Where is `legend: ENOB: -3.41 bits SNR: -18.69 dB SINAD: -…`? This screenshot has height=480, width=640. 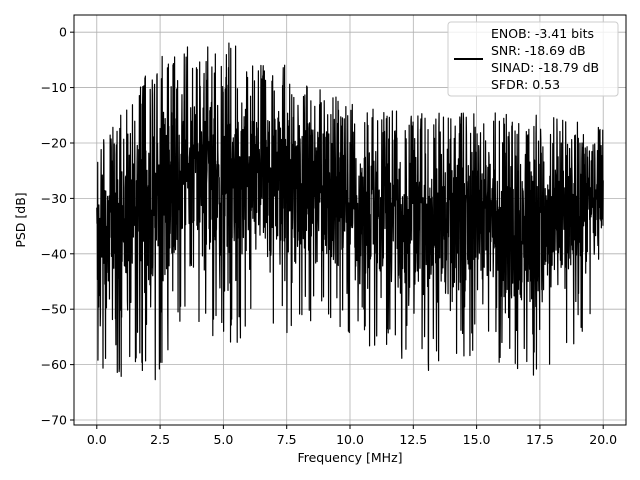
legend: ENOB: -3.41 bits SNR: -18.69 dB SINAD: -… is located at coordinates (533, 59).